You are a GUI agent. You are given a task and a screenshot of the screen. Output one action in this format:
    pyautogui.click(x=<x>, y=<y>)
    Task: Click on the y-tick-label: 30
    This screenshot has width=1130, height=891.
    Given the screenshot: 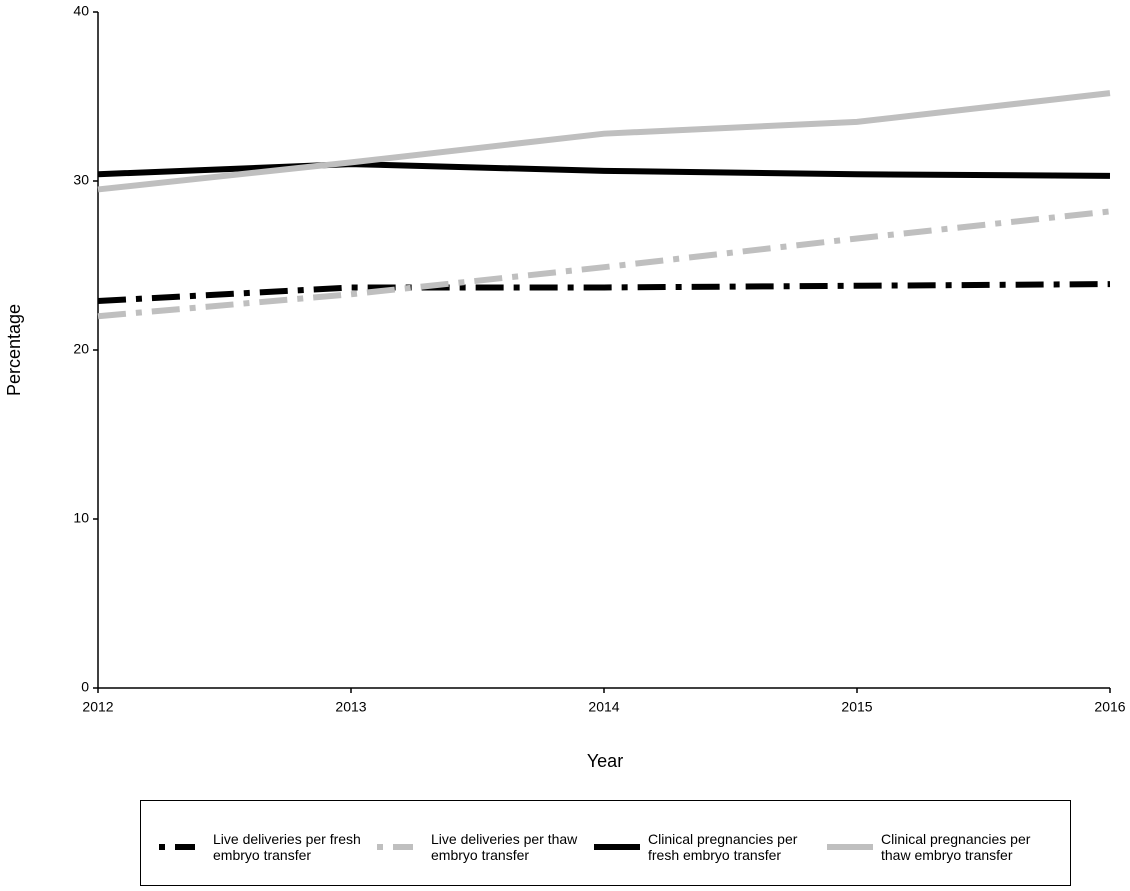 What is the action you would take?
    pyautogui.click(x=81, y=180)
    